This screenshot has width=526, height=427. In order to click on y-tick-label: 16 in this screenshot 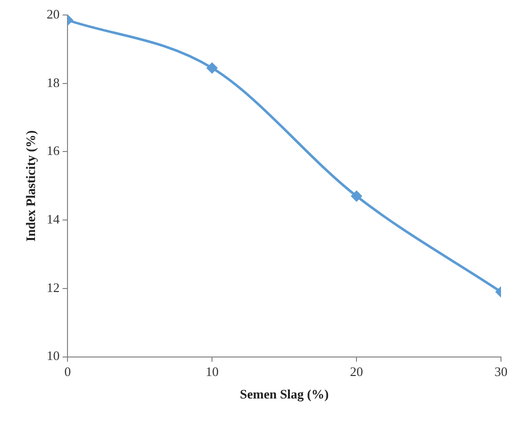, I will do `click(53, 150)`.